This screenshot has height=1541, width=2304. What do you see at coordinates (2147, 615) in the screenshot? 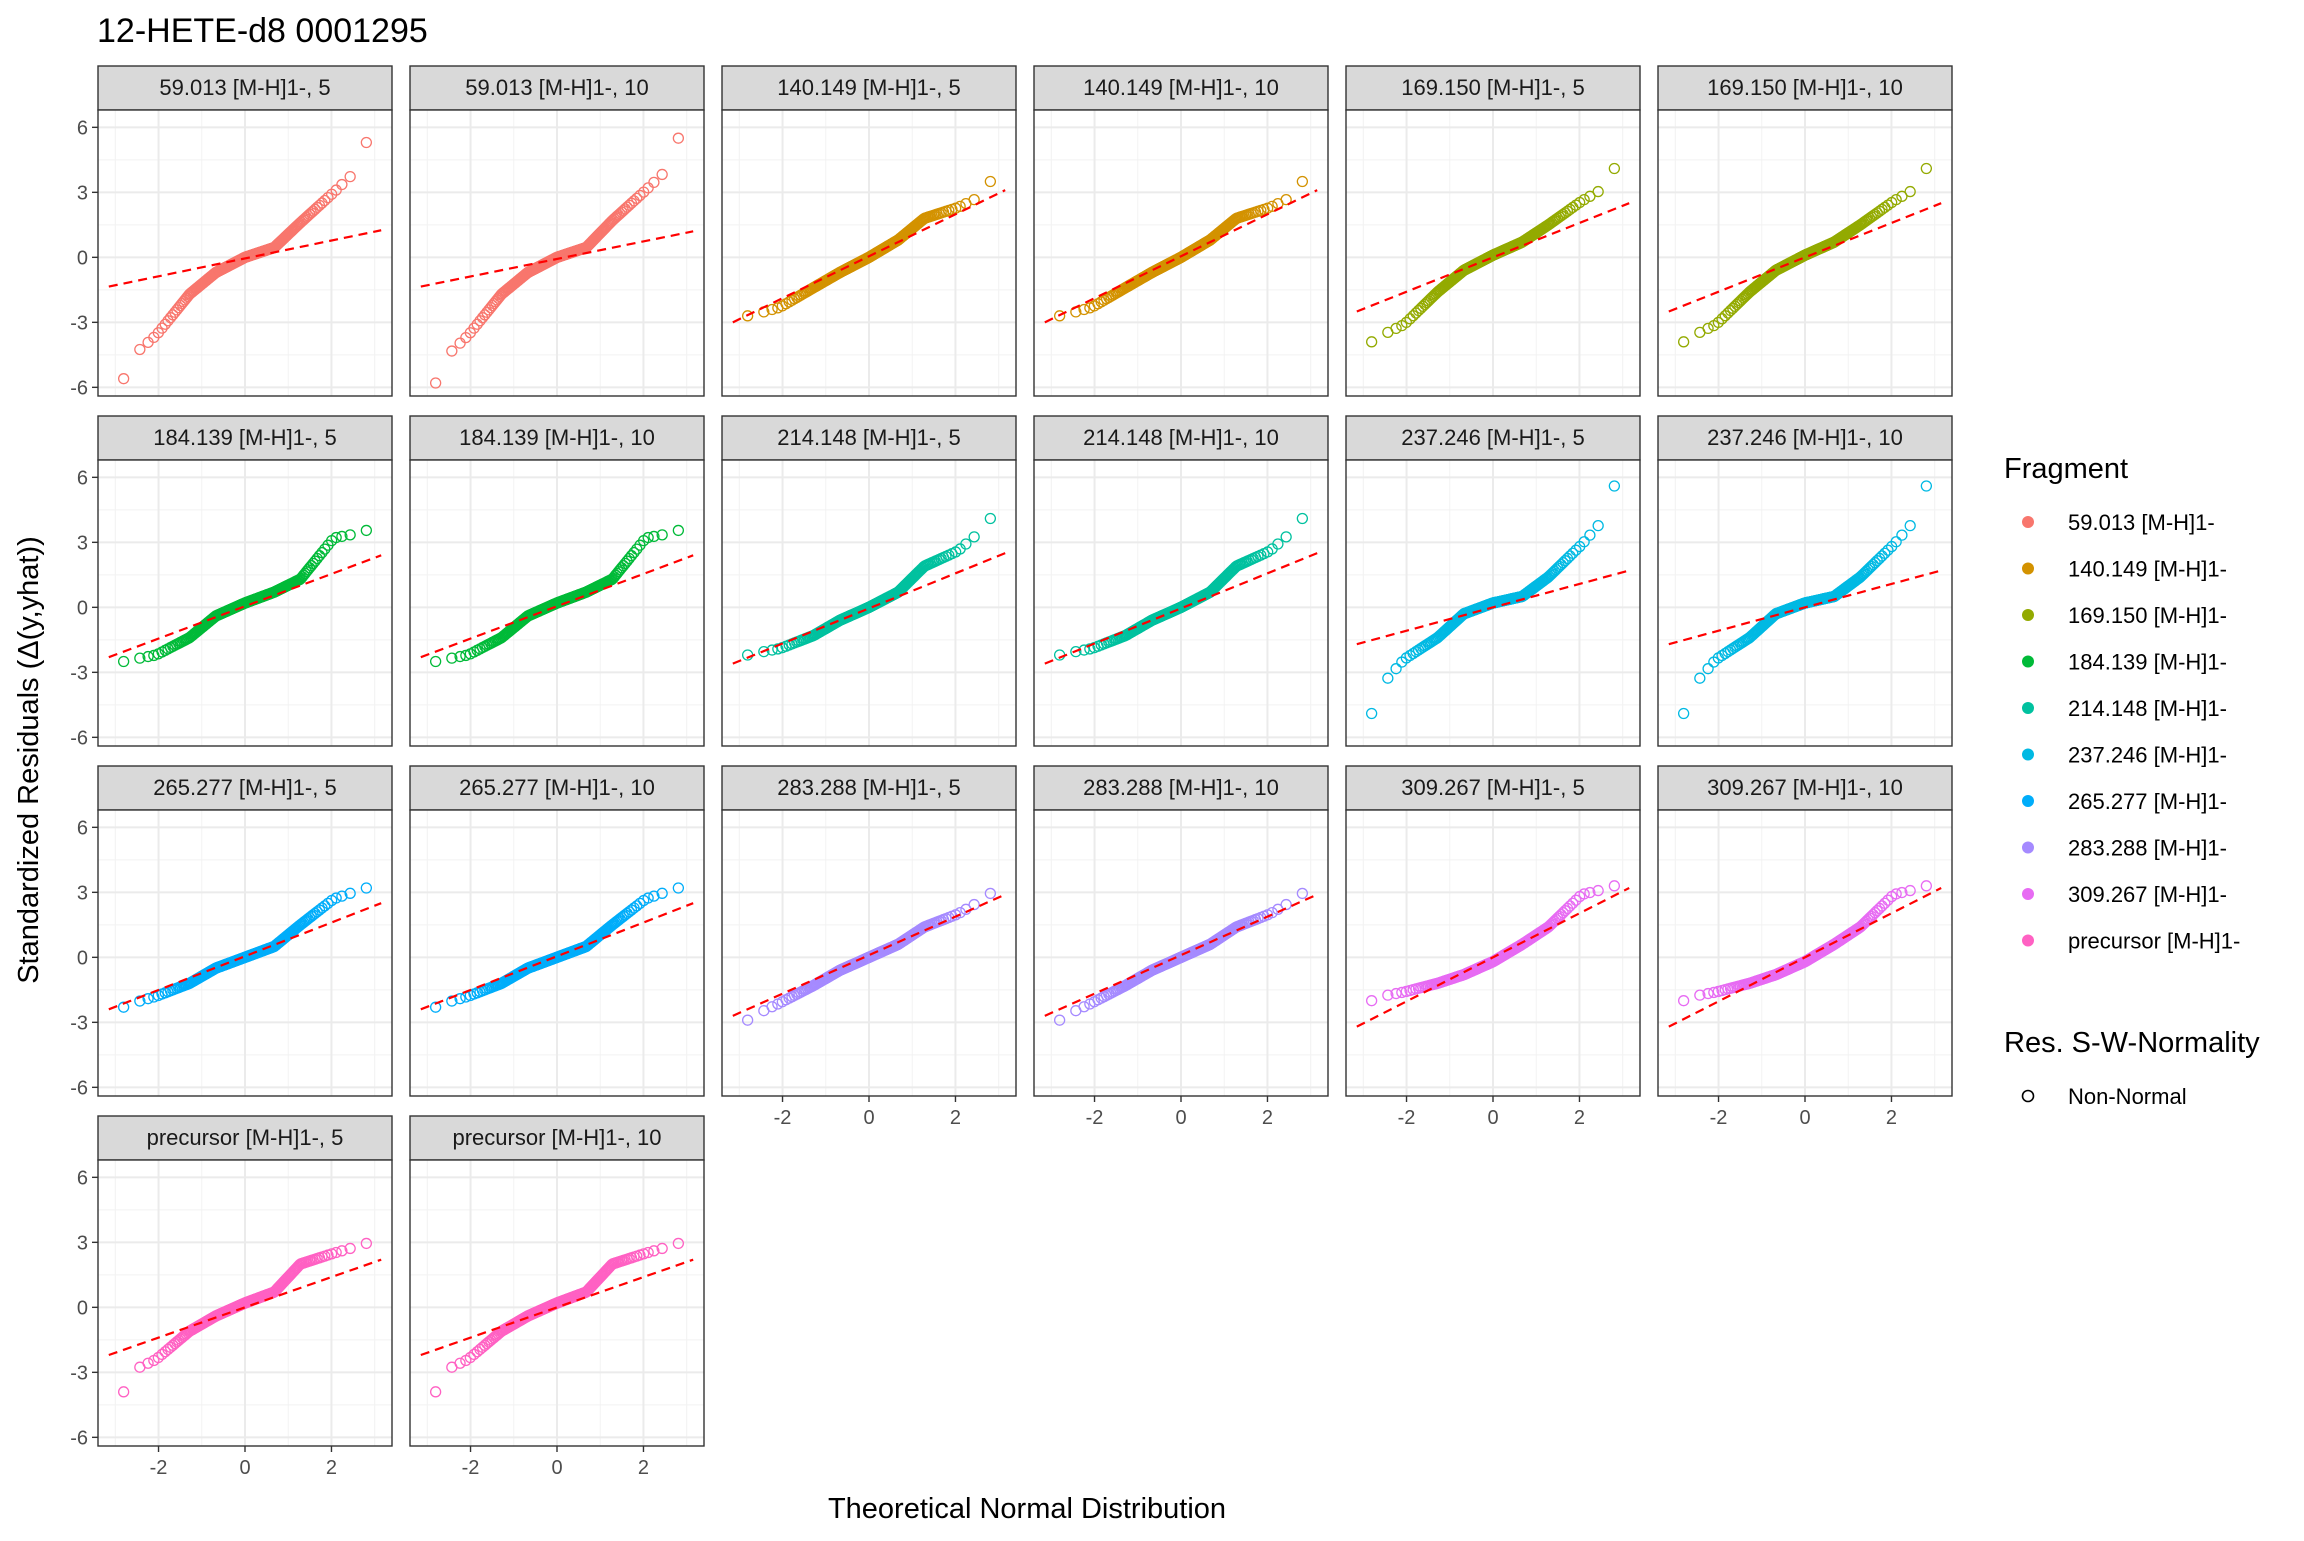
I see `legend-label: 169.150 [M-H]1-` at bounding box center [2147, 615].